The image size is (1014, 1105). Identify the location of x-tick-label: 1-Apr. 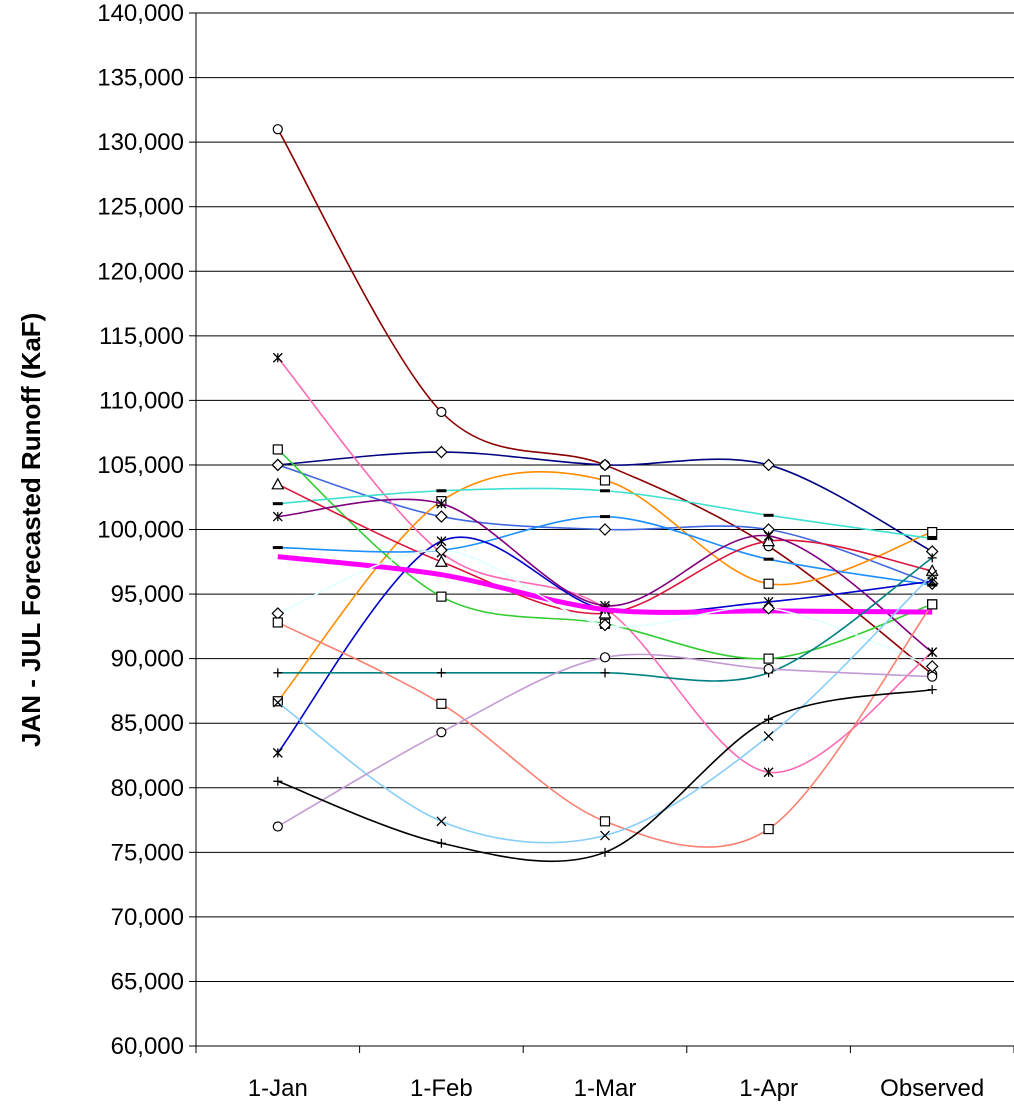
(768, 1088).